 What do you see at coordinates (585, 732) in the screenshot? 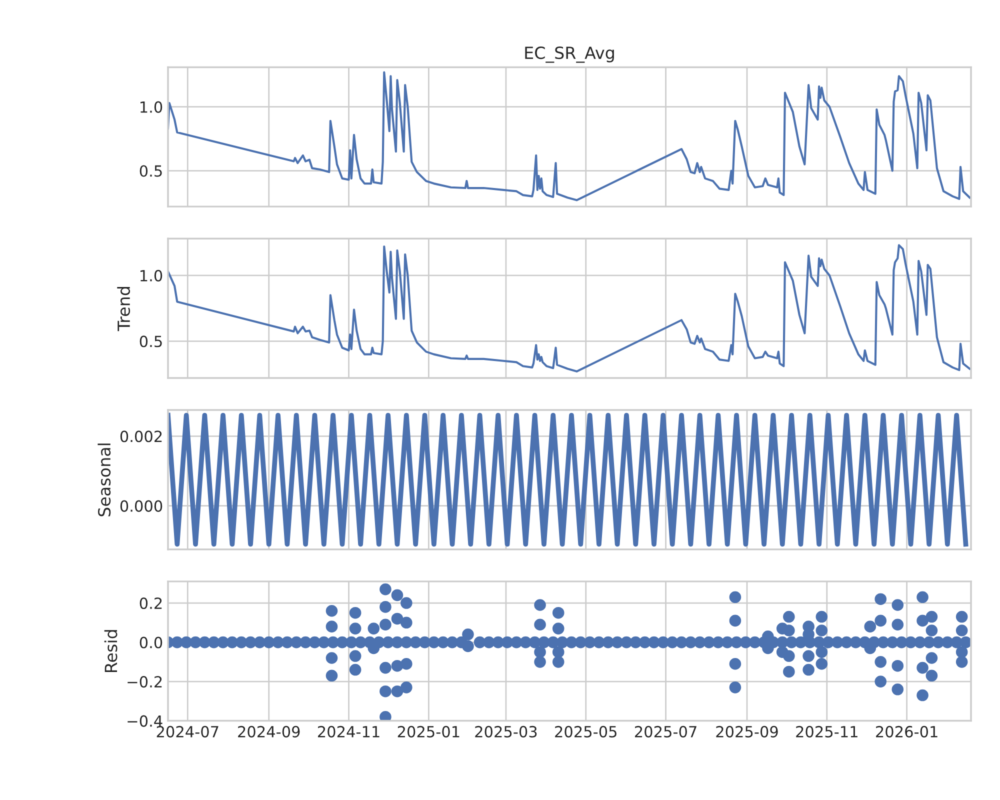
I see `x-tick-label: 2025-05` at bounding box center [585, 732].